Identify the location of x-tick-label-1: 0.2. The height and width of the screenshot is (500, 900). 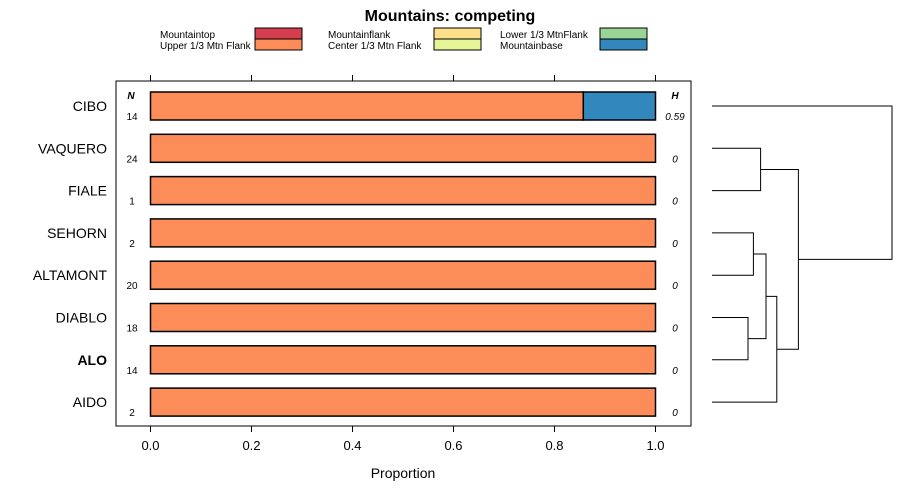
(251, 445).